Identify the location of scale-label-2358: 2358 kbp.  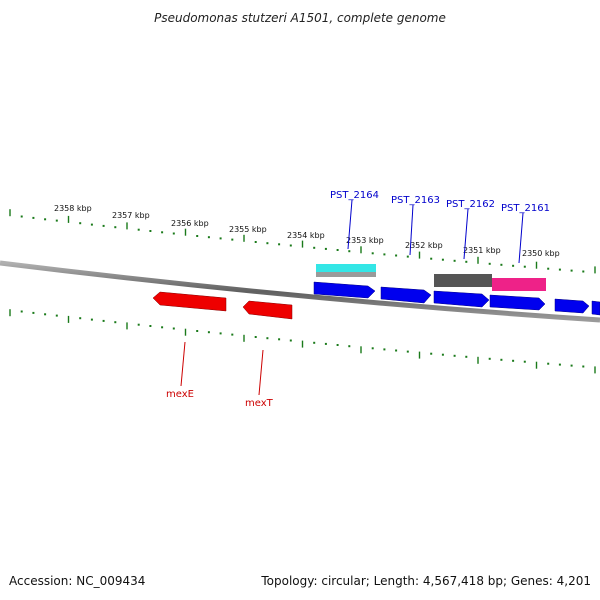
(73, 208).